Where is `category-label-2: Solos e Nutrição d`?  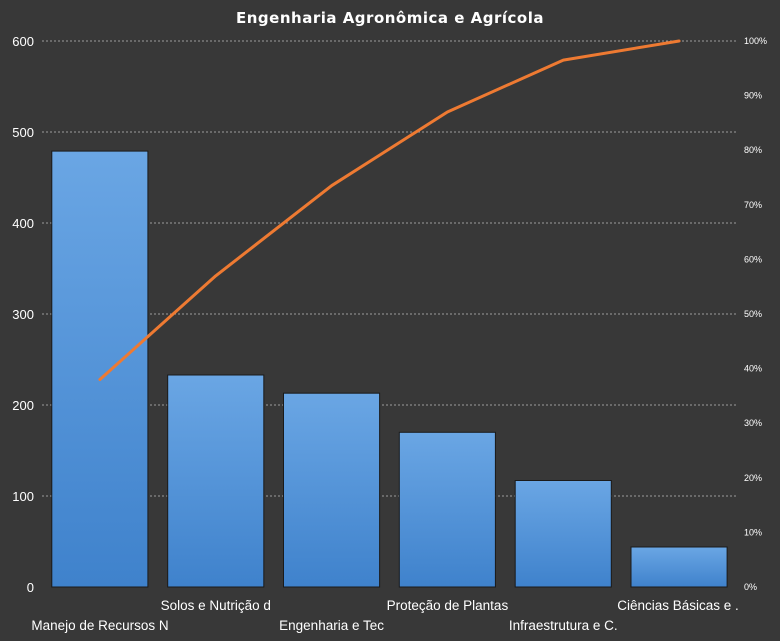
category-label-2: Solos e Nutrição d is located at coordinates (216, 605).